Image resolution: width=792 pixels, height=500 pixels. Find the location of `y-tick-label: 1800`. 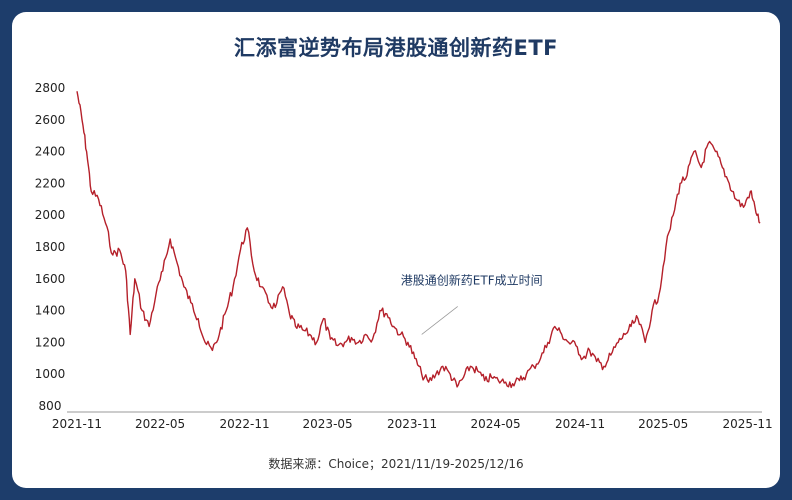

y-tick-label: 1800 is located at coordinates (50, 247).